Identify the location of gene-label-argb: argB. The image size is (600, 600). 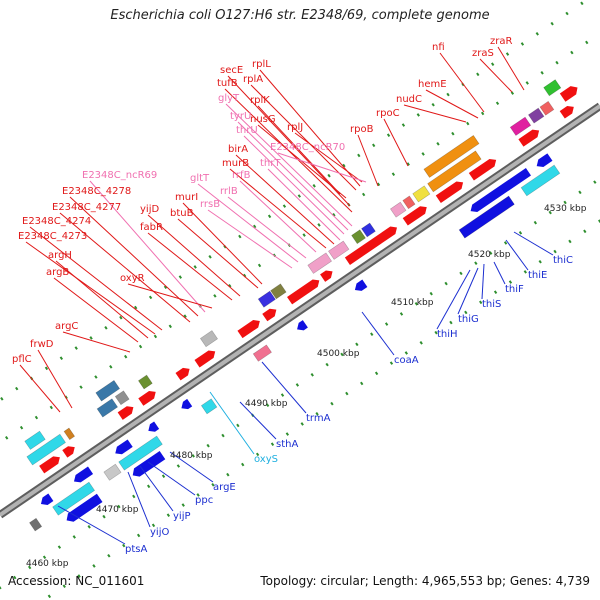
(57, 272).